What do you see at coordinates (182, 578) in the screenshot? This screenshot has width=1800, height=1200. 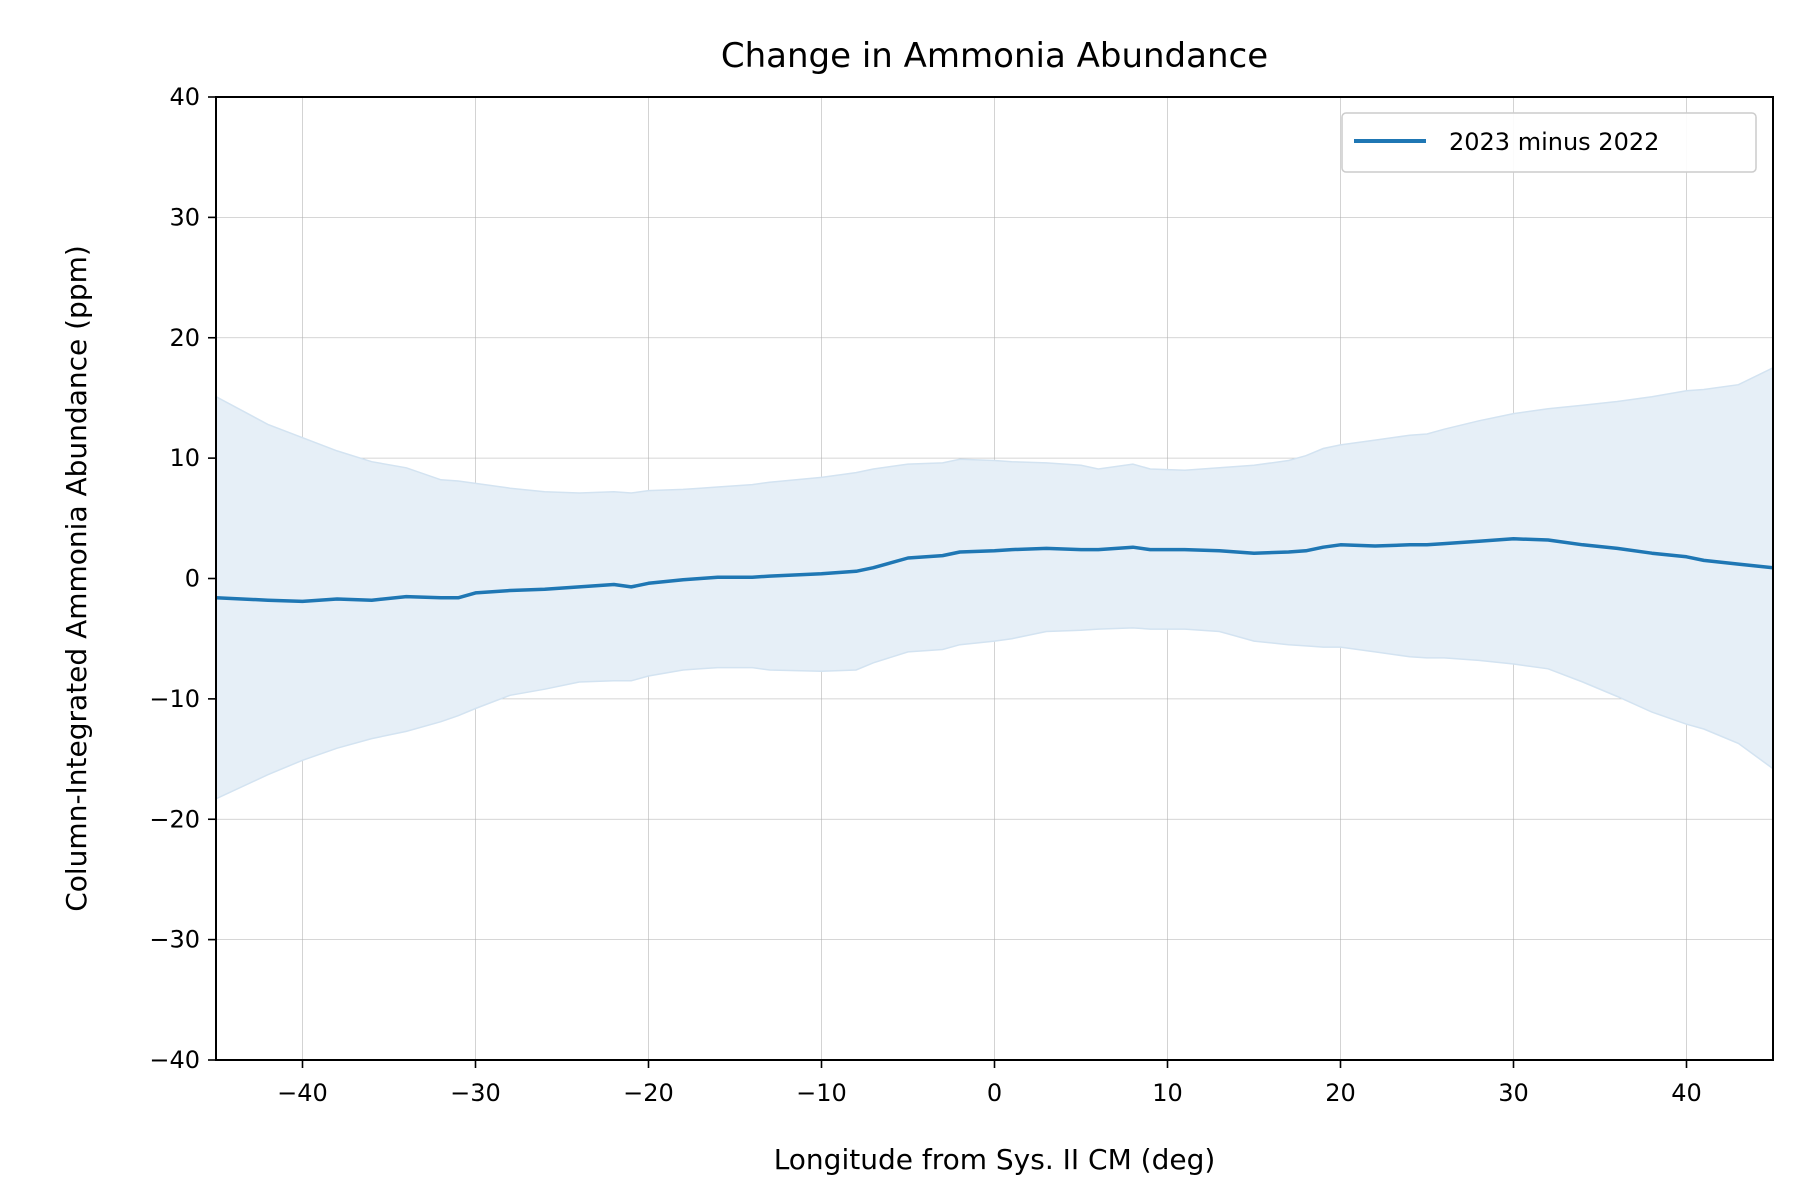 I see `y-axis-ticks: −40 −30 −20 −10 0 10 20 30 40` at bounding box center [182, 578].